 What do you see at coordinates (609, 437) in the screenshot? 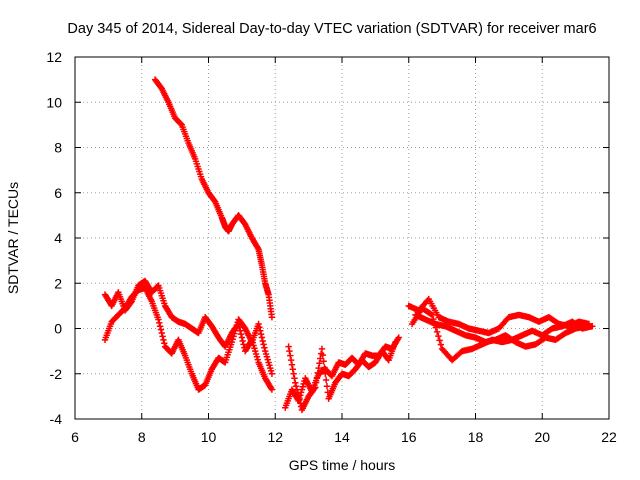
I see `x-tick-label: 22` at bounding box center [609, 437].